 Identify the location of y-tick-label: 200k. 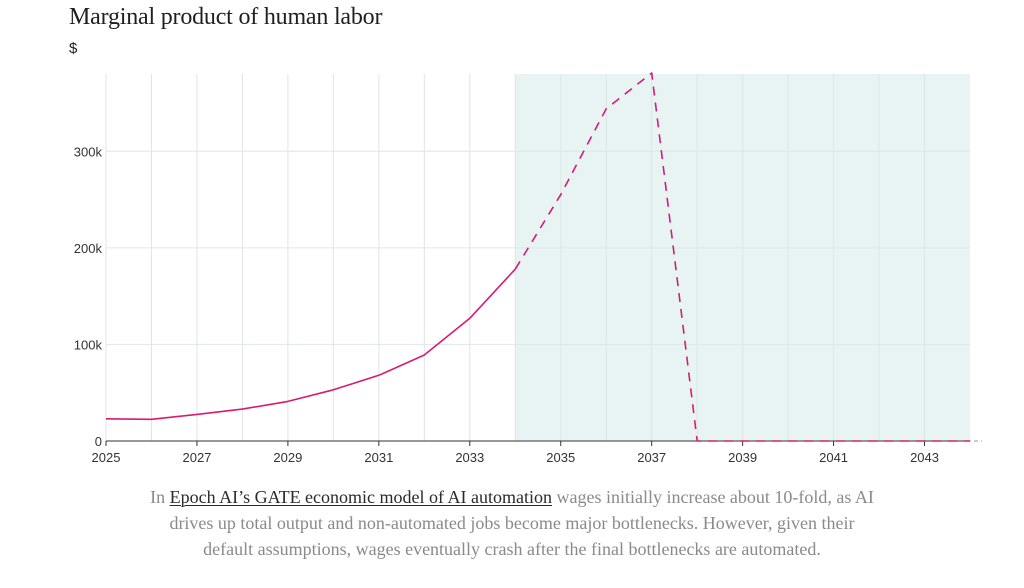
(88, 248).